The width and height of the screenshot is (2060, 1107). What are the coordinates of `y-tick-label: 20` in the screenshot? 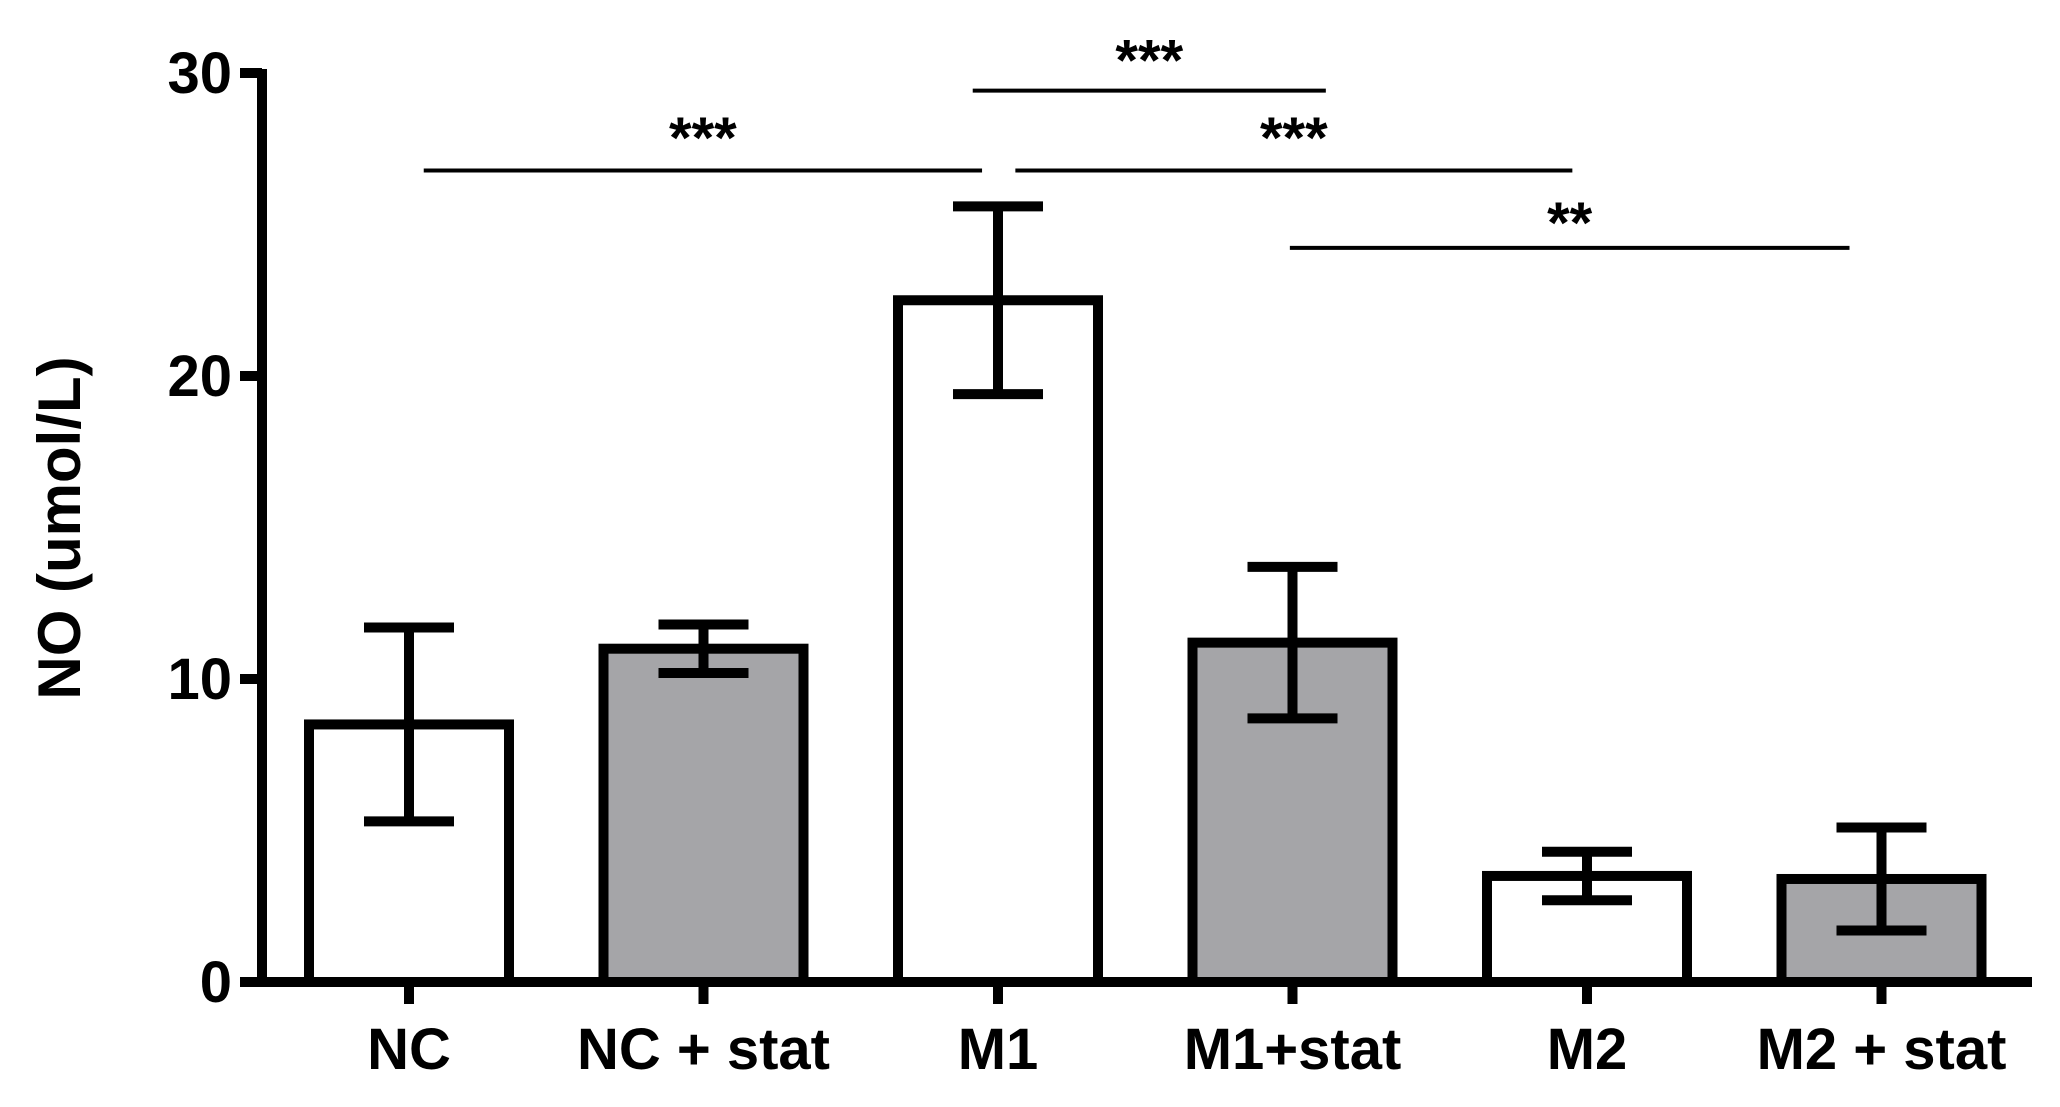 It's located at (199, 376).